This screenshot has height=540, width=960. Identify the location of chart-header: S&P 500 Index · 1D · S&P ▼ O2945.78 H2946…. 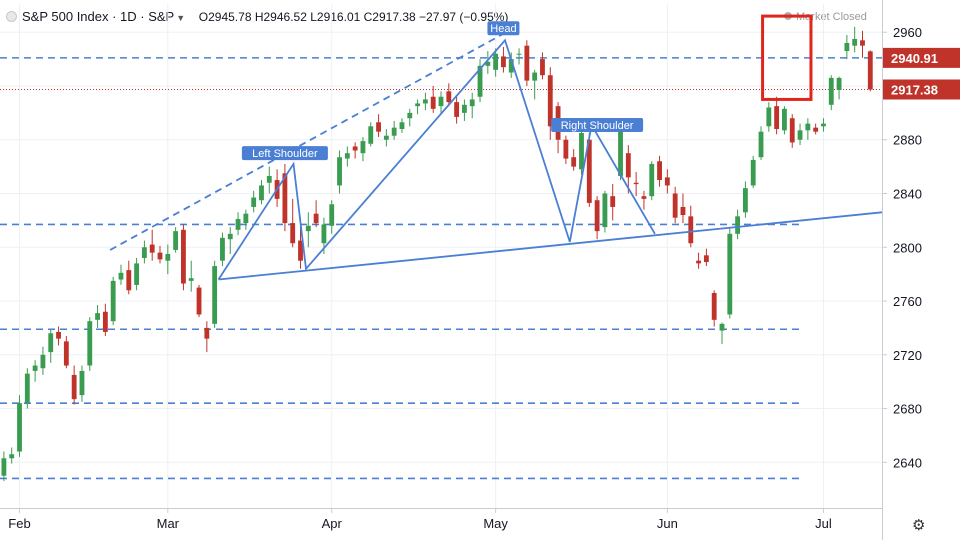
(257, 16).